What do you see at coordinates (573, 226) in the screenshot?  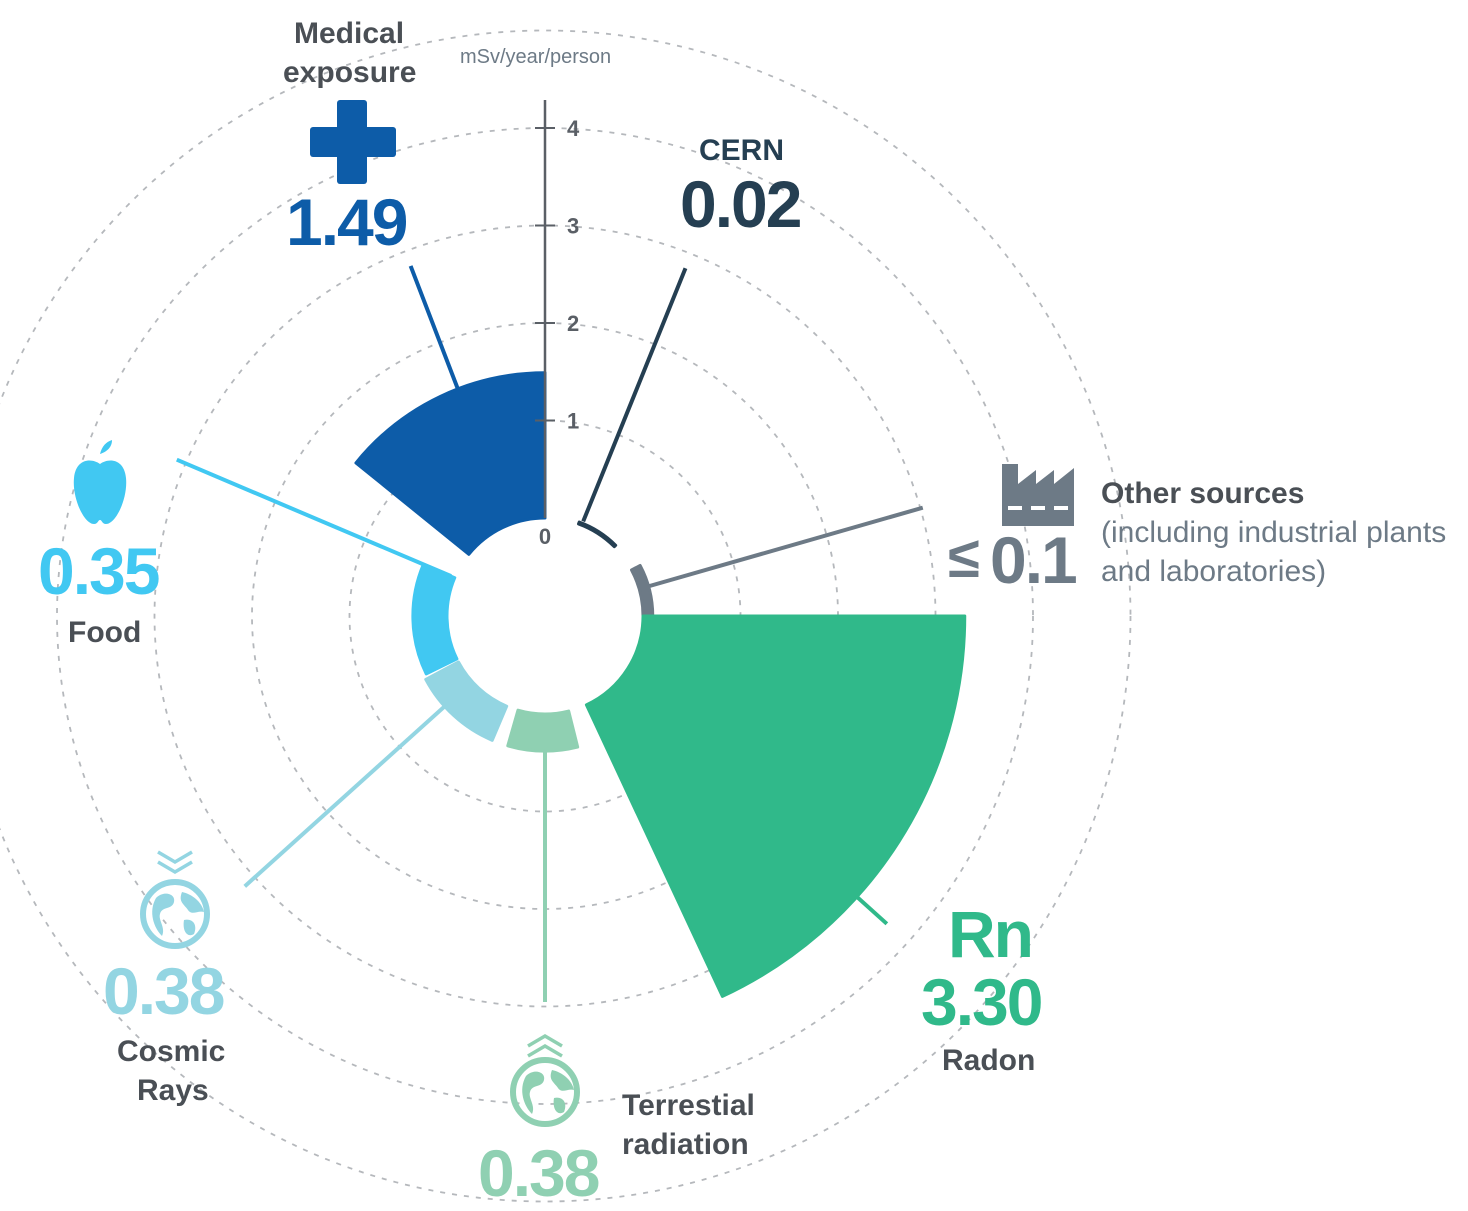 I see `axis-tick-label-3: 3` at bounding box center [573, 226].